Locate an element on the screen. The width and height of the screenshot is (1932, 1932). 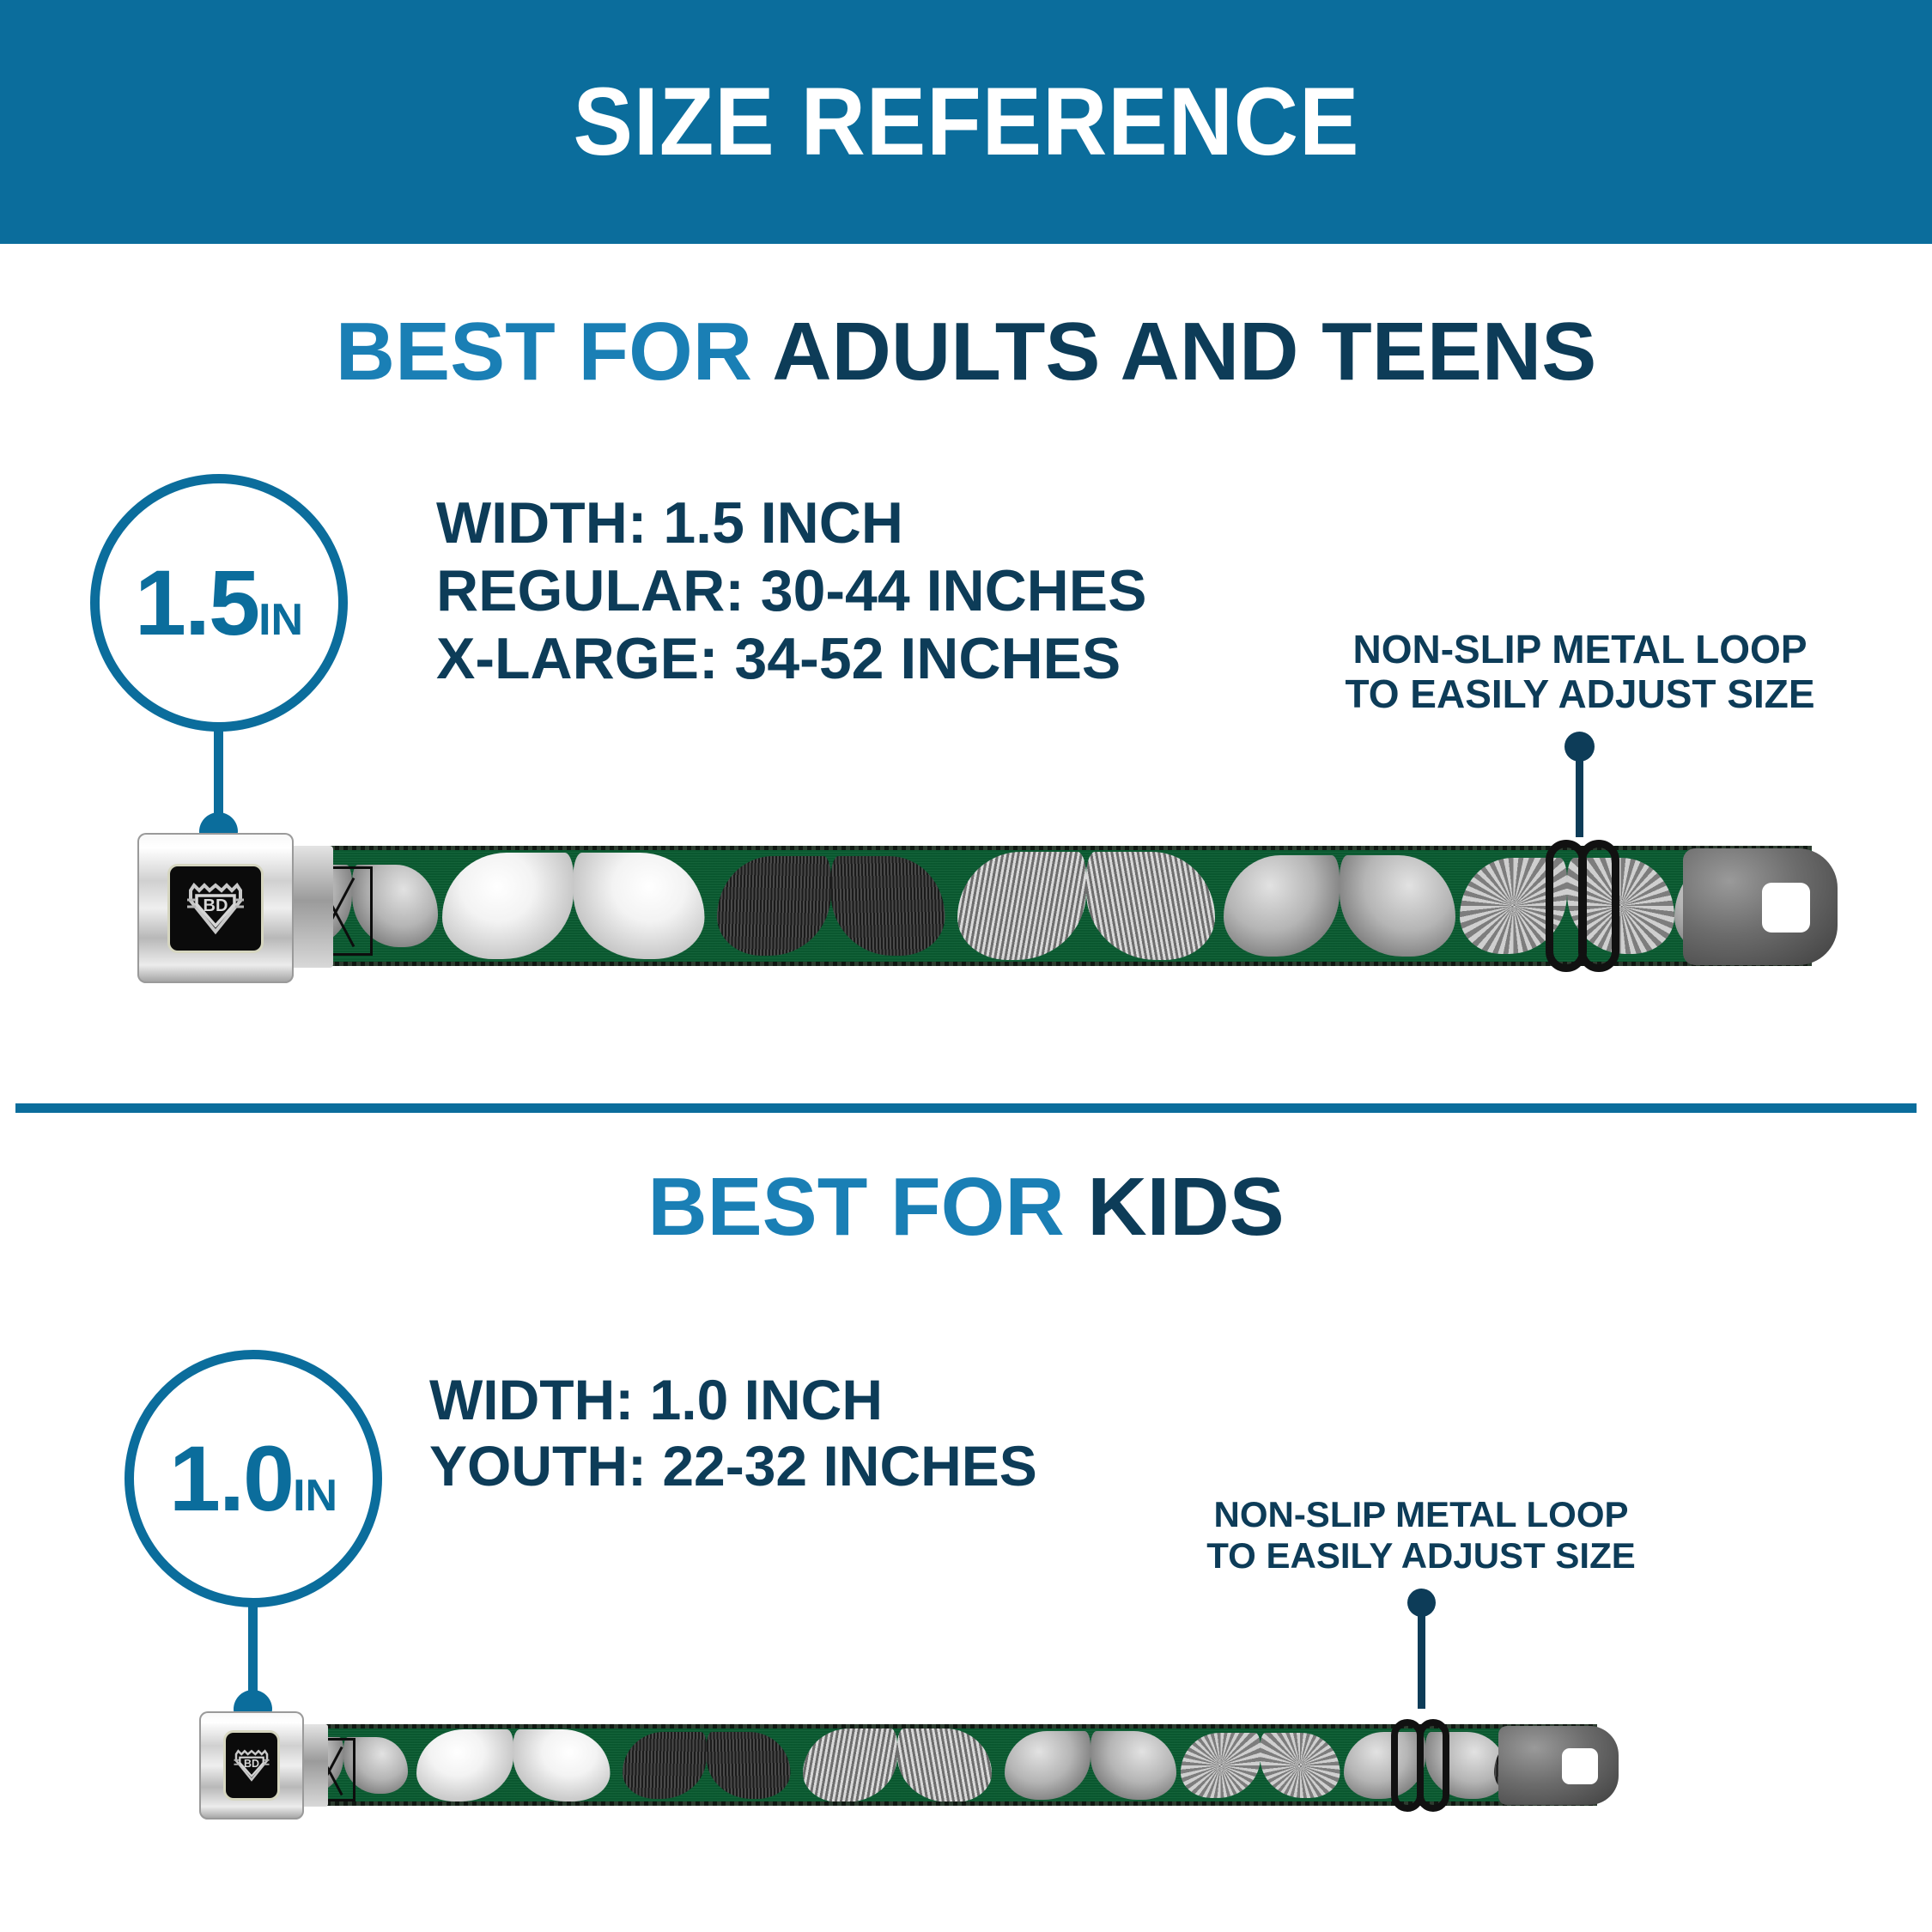
size-badge-text: 1.0 IN is located at coordinates (253, 1478).